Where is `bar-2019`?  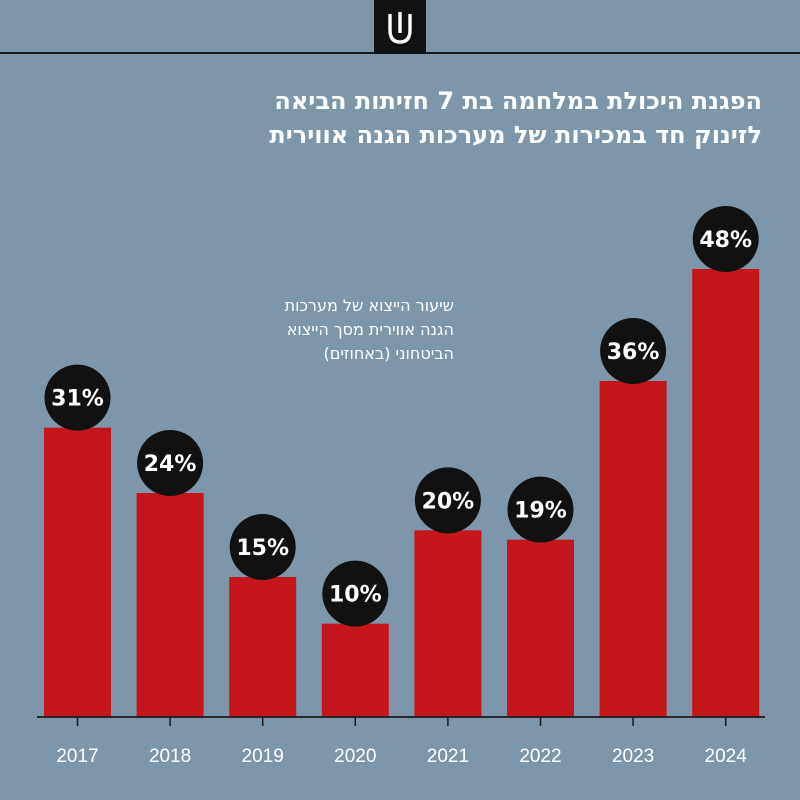
bar-2019 is located at coordinates (263, 647).